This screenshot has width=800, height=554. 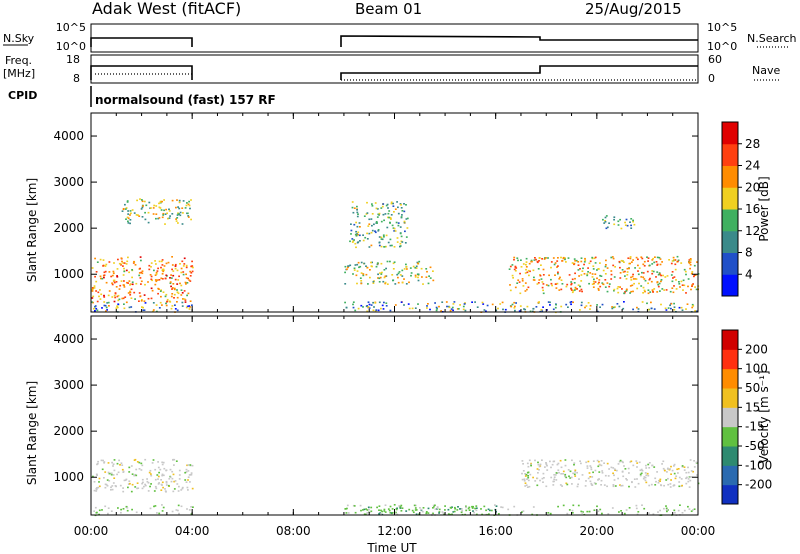 What do you see at coordinates (752, 144) in the screenshot?
I see `power-colorbar-tick: 28` at bounding box center [752, 144].